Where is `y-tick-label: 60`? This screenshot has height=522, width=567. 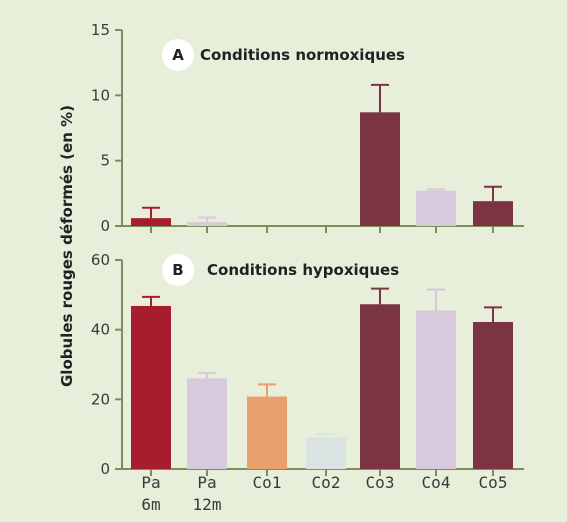 y-tick-label: 60 is located at coordinates (100, 260).